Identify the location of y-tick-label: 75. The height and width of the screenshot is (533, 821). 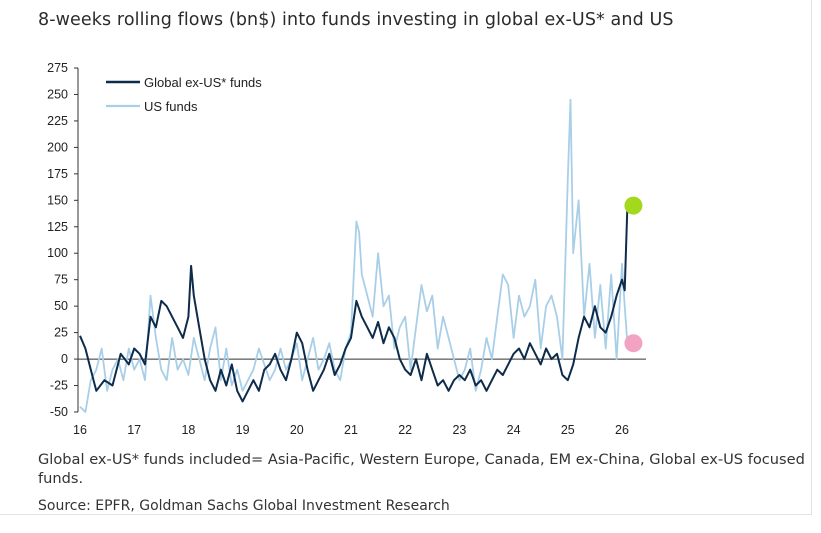
(61, 280).